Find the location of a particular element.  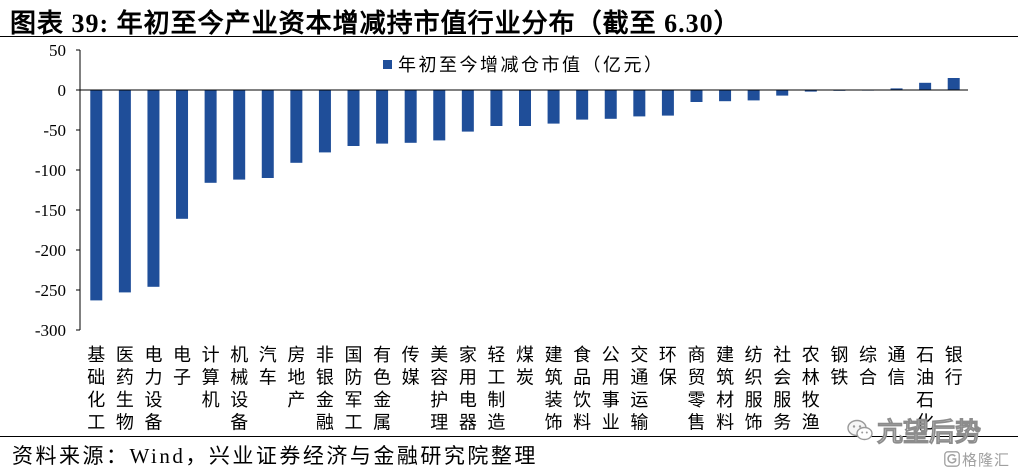

legend: 年初至今增减仓市值（亿元） is located at coordinates (524, 64).